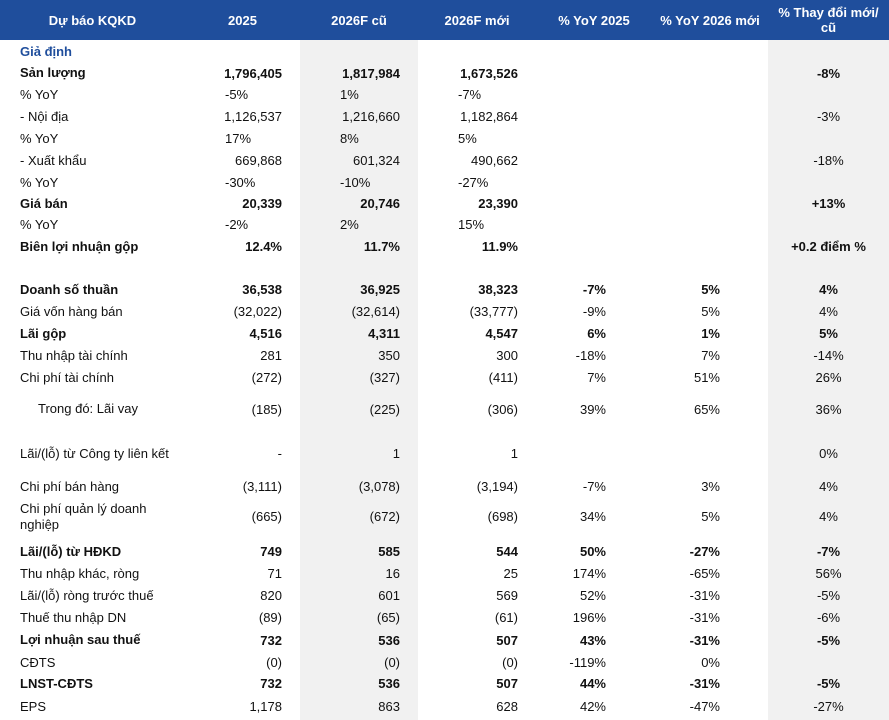  Describe the element at coordinates (502, 516) in the screenshot. I see `cell-v26n: (698)` at that location.